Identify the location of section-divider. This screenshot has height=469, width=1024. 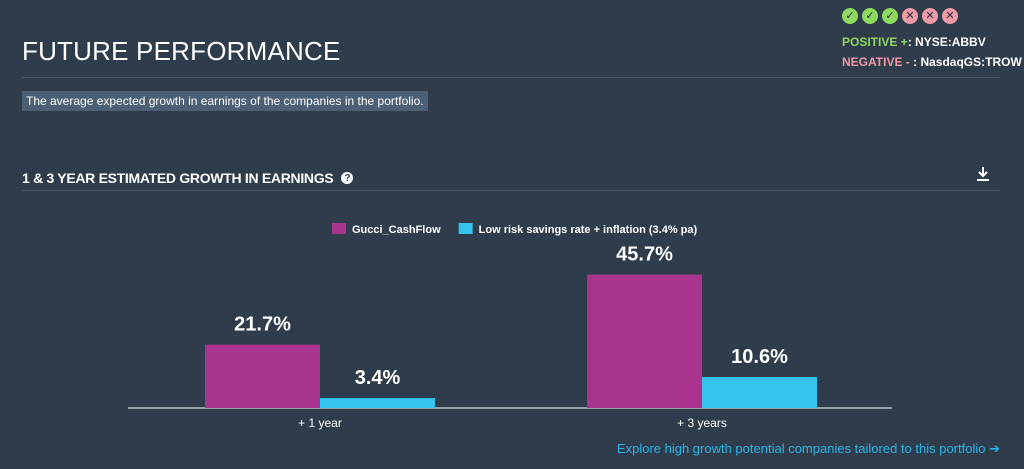
(511, 190).